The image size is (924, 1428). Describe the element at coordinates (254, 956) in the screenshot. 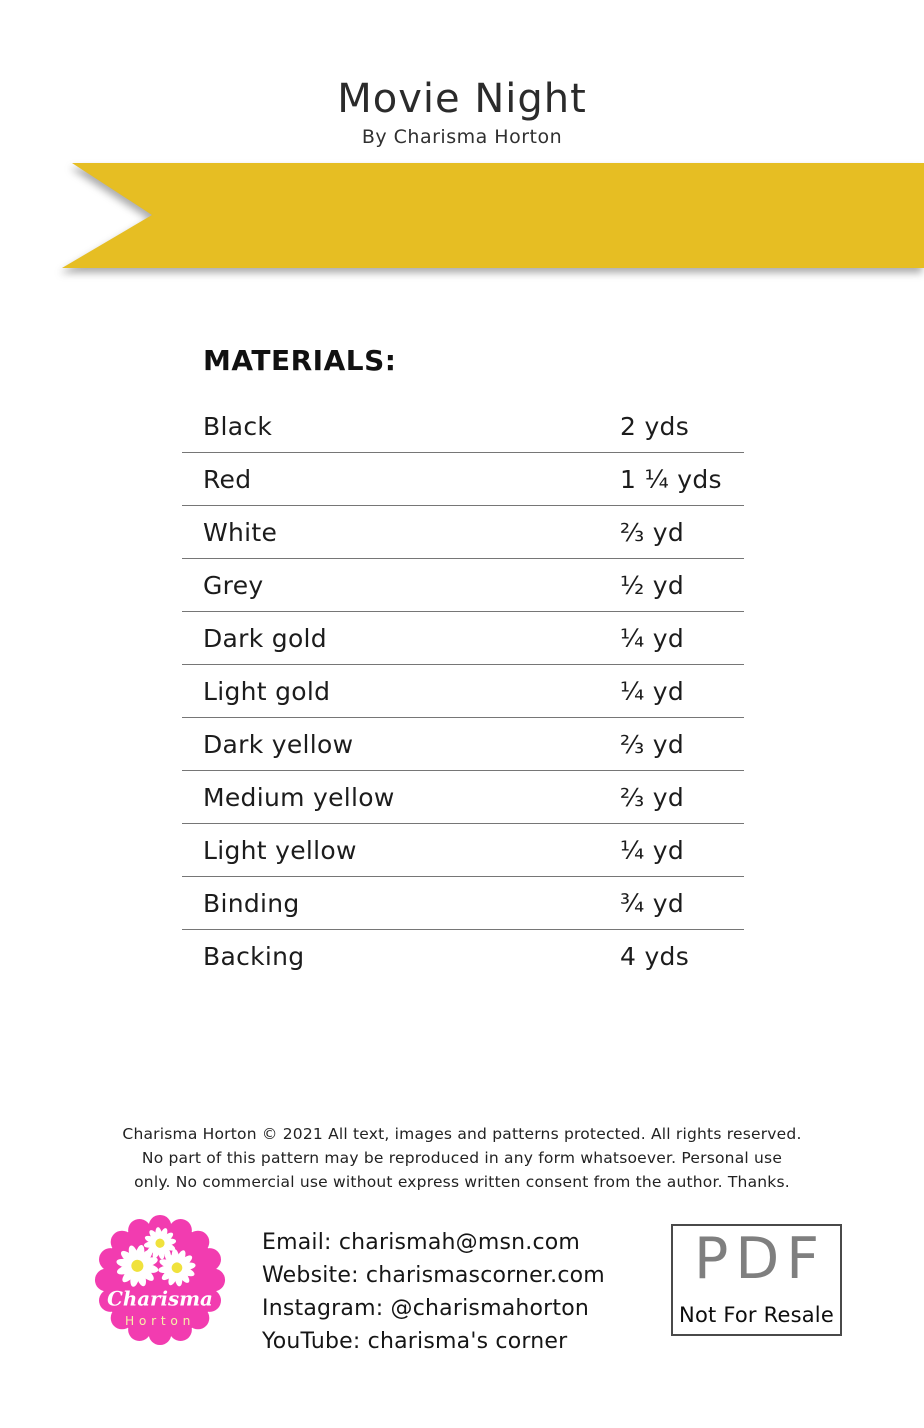

I see `material-name: Backing` at that location.